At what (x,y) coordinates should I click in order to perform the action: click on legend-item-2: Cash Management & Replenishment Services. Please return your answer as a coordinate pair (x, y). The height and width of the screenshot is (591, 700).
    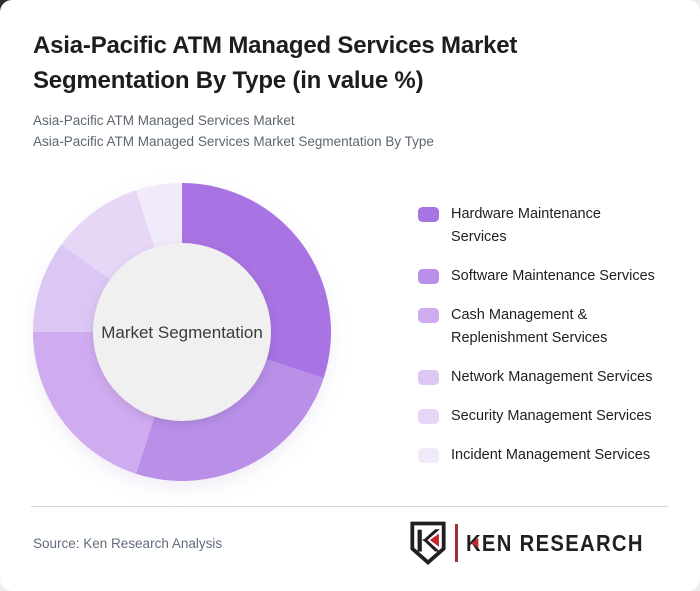
    Looking at the image, I should click on (536, 327).